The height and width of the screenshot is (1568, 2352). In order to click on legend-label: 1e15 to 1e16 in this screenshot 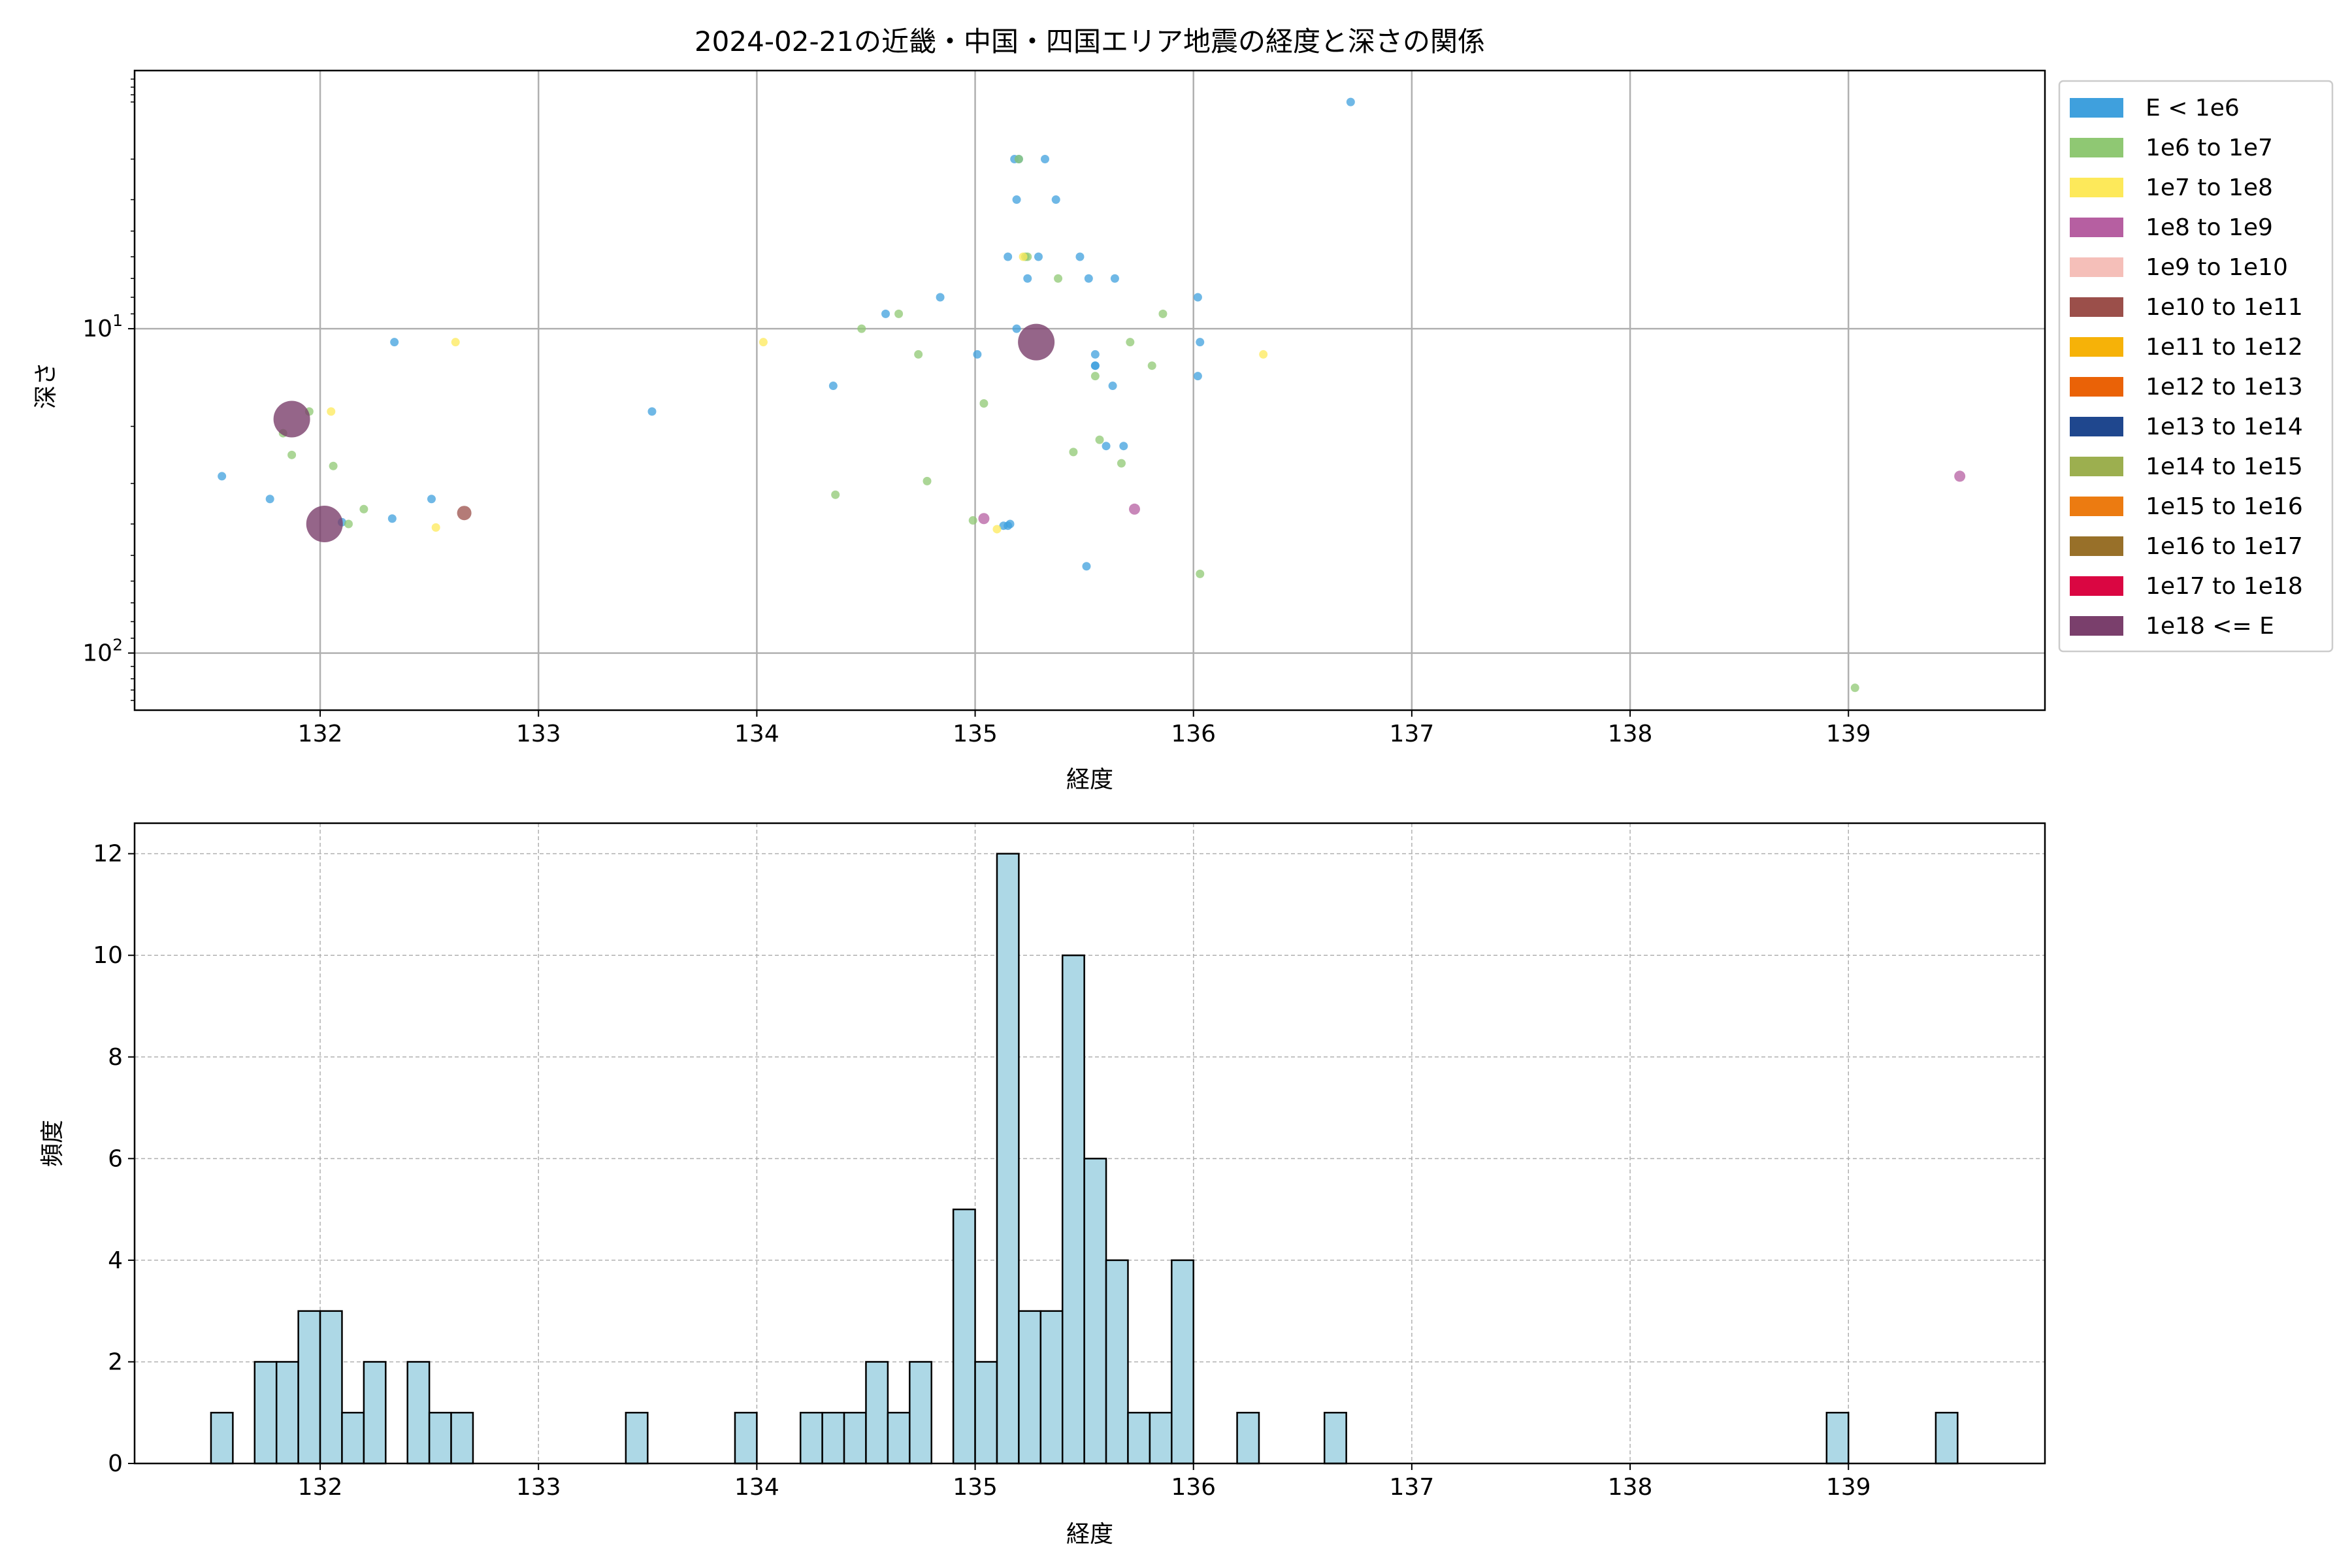, I will do `click(2224, 506)`.